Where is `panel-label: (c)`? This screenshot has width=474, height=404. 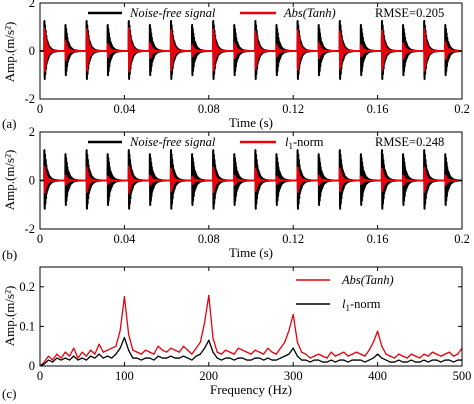 panel-label: (c) is located at coordinates (9, 393).